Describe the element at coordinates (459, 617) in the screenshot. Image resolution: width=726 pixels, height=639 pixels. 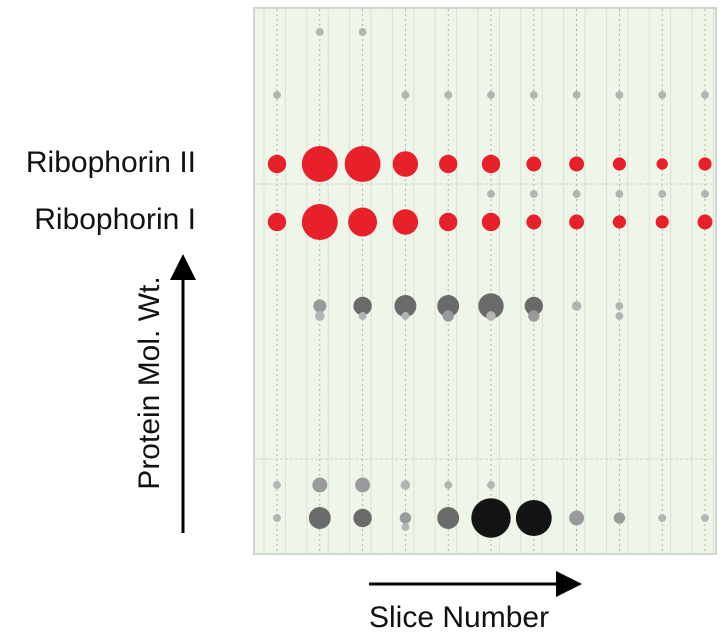
I see `x-axis-label: Slice Number` at that location.